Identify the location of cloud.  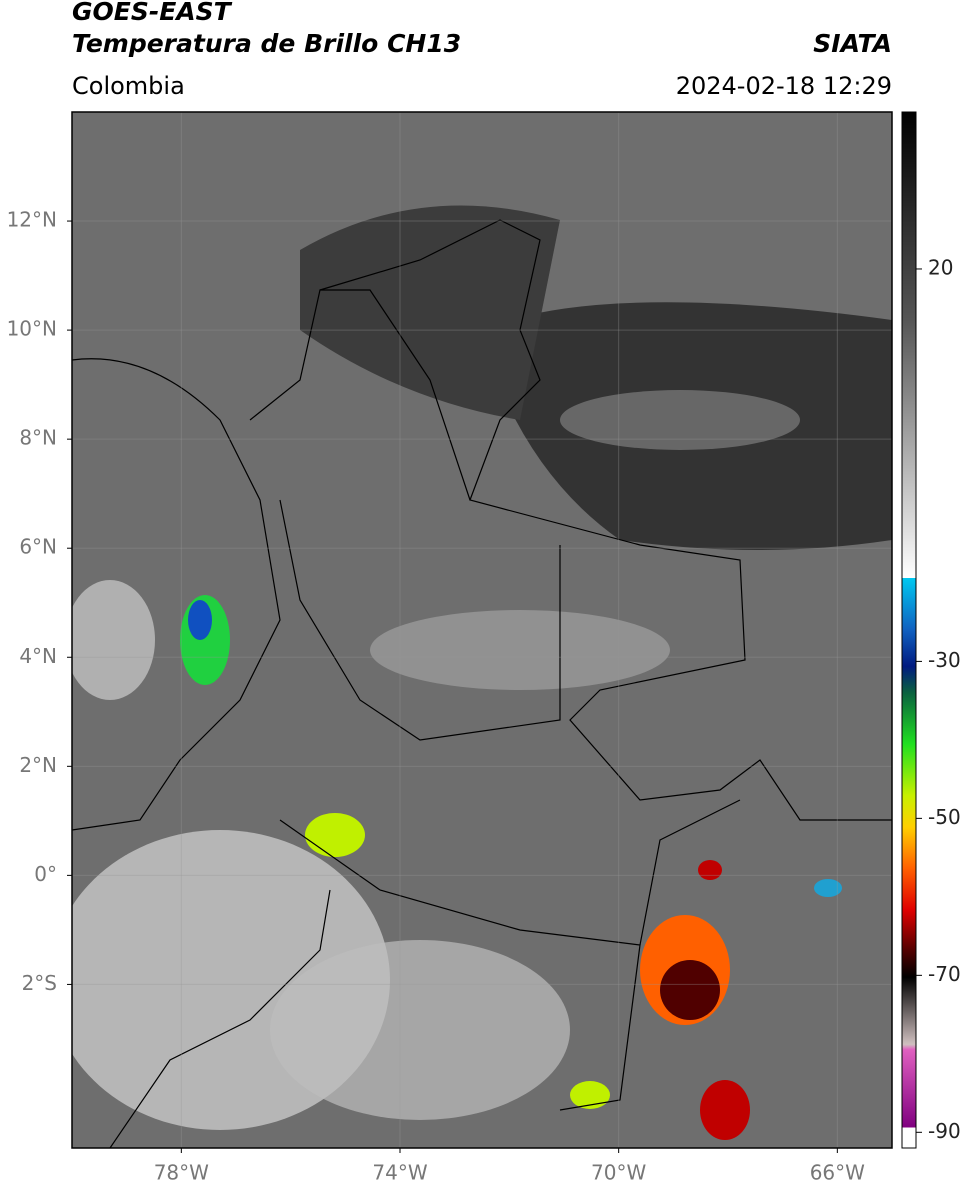
(680, 420).